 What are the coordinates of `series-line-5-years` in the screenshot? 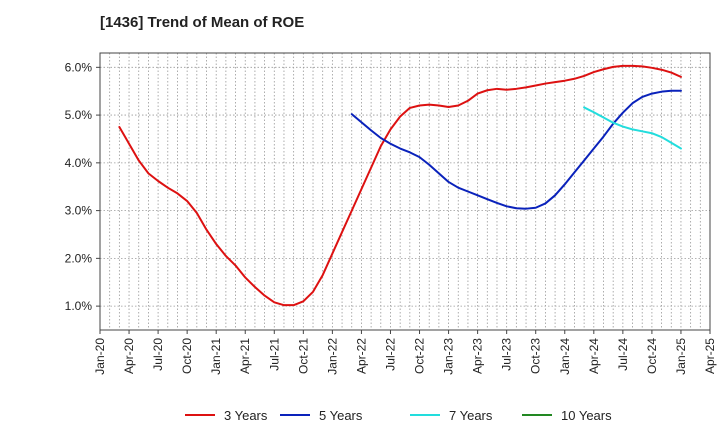 It's located at (516, 149).